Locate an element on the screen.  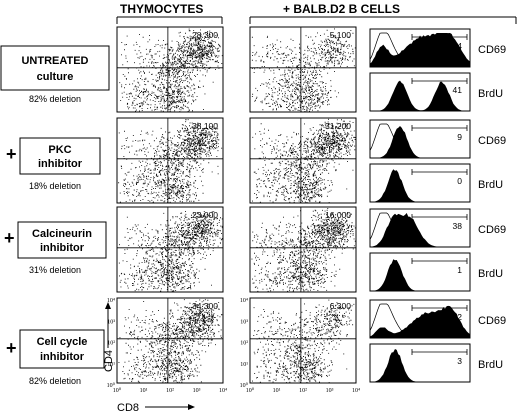
thymocyte-dot-plot: 23.000 is located at coordinates (170, 249).